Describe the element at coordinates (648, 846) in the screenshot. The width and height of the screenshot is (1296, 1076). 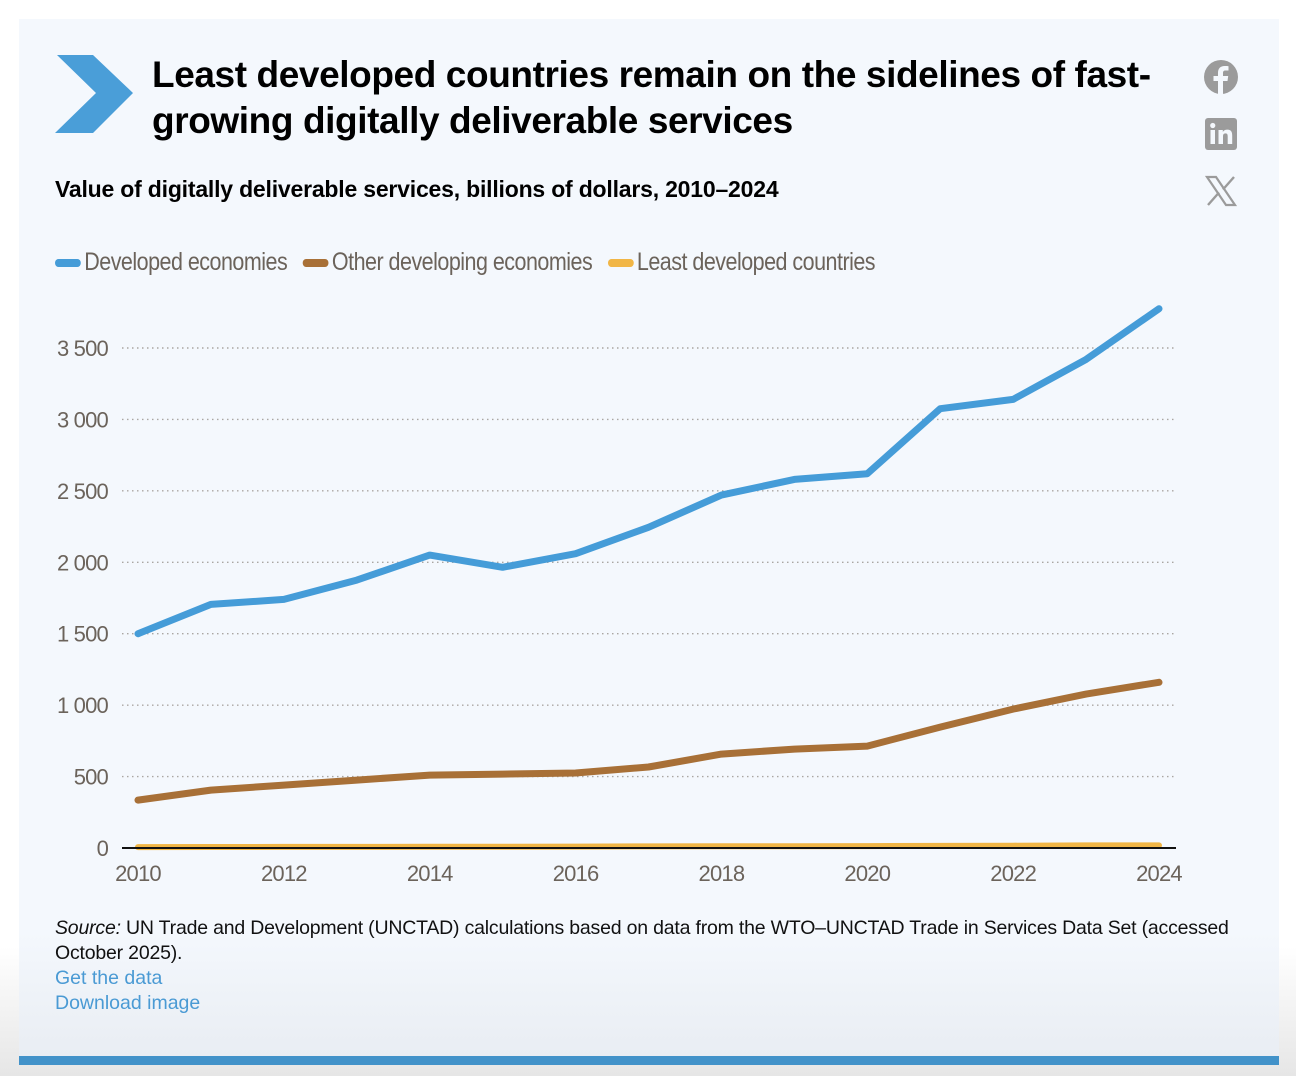
I see `series-least-developed-countries` at that location.